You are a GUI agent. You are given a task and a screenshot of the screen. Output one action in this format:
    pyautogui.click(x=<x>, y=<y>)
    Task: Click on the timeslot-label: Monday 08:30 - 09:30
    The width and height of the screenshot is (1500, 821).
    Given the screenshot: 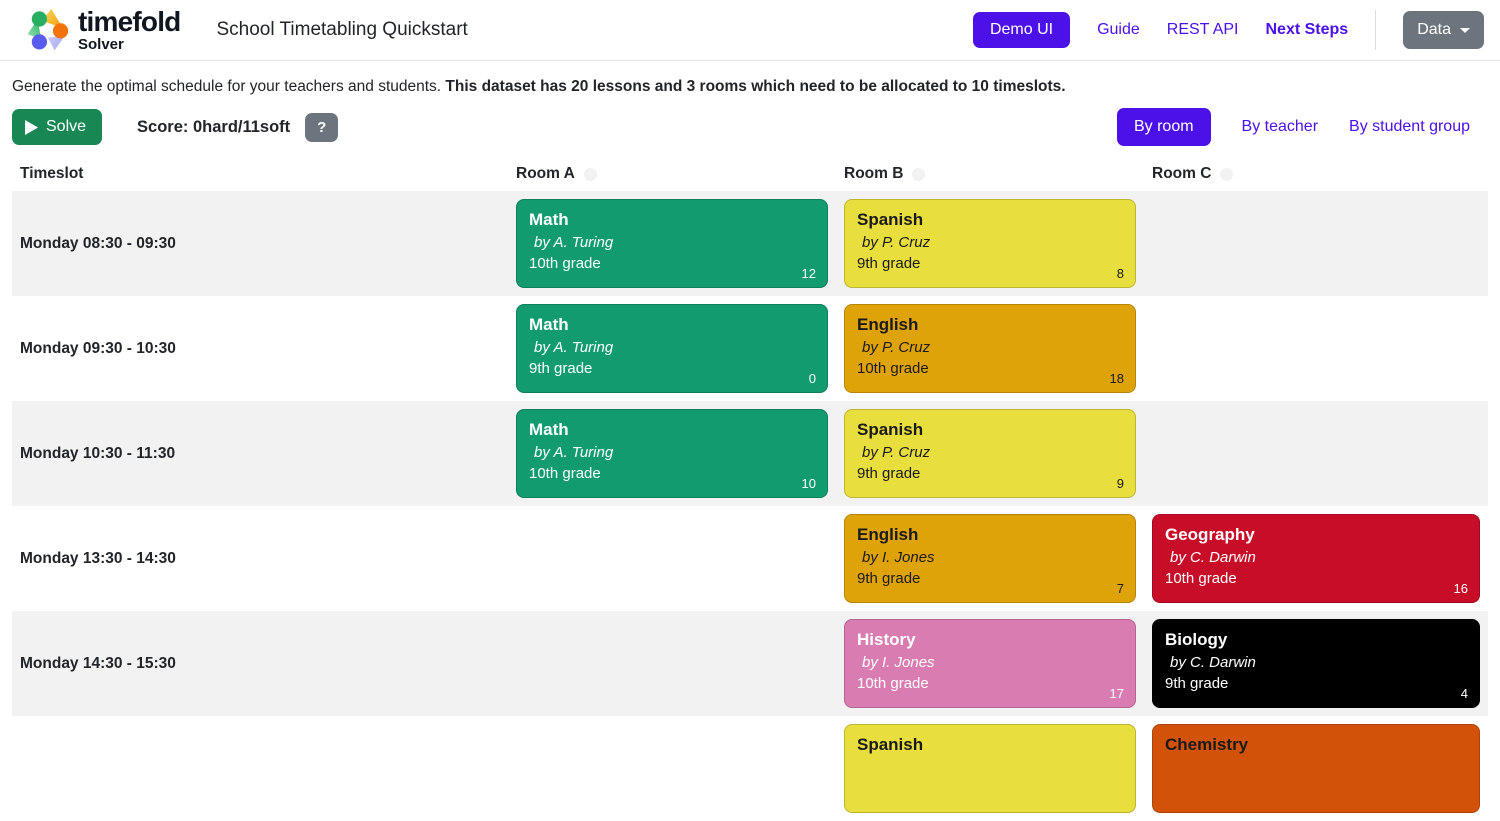 What is the action you would take?
    pyautogui.click(x=98, y=243)
    